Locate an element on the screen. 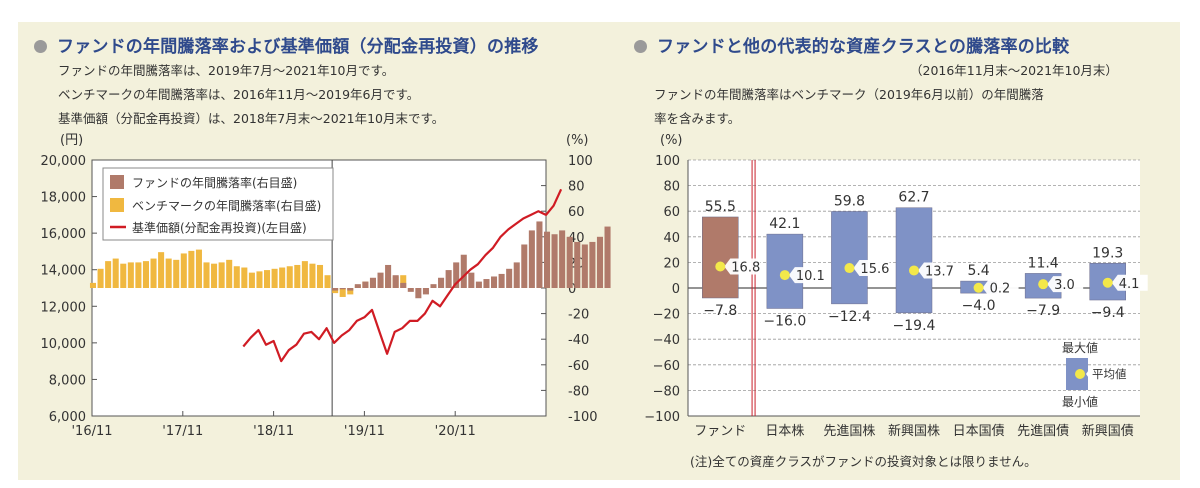 Image resolution: width=1200 pixels, height=488 pixels. min-value-label: −4.0 is located at coordinates (979, 306).